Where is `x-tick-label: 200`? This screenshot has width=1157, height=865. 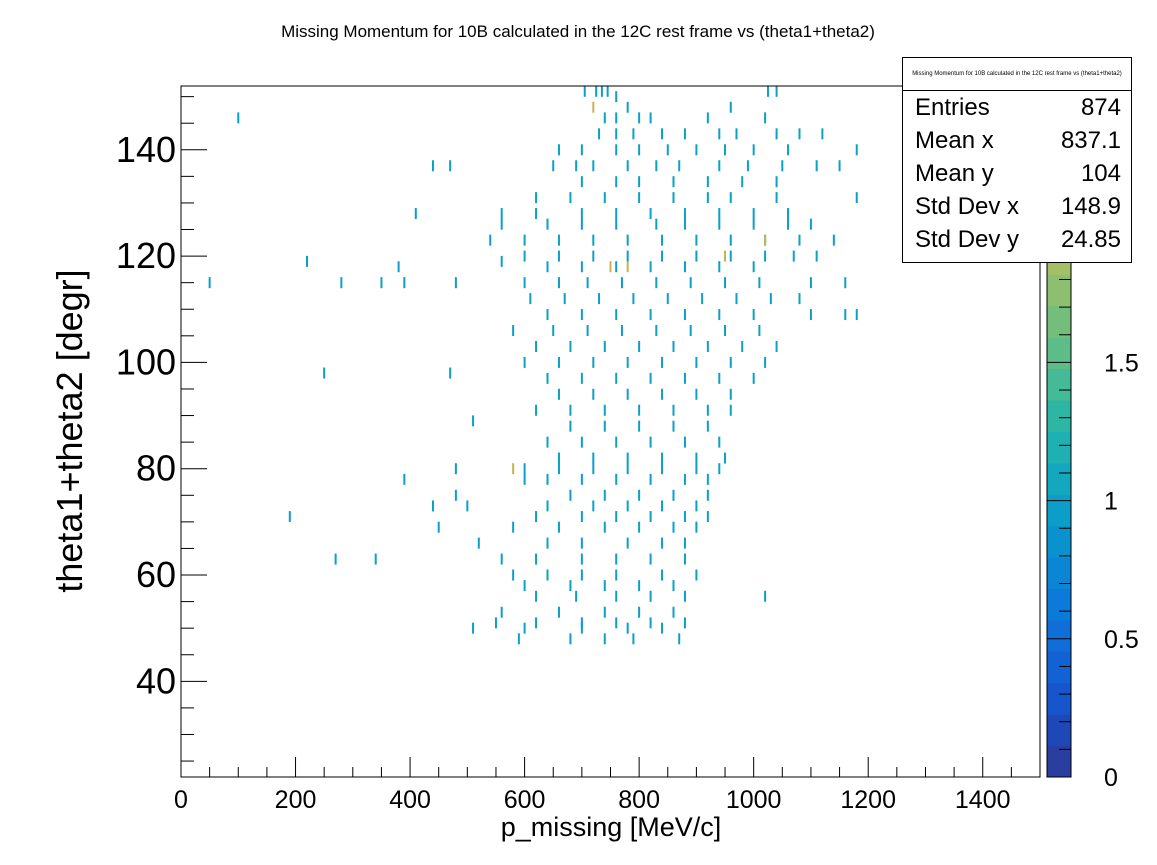
x-tick-label: 200 is located at coordinates (296, 800).